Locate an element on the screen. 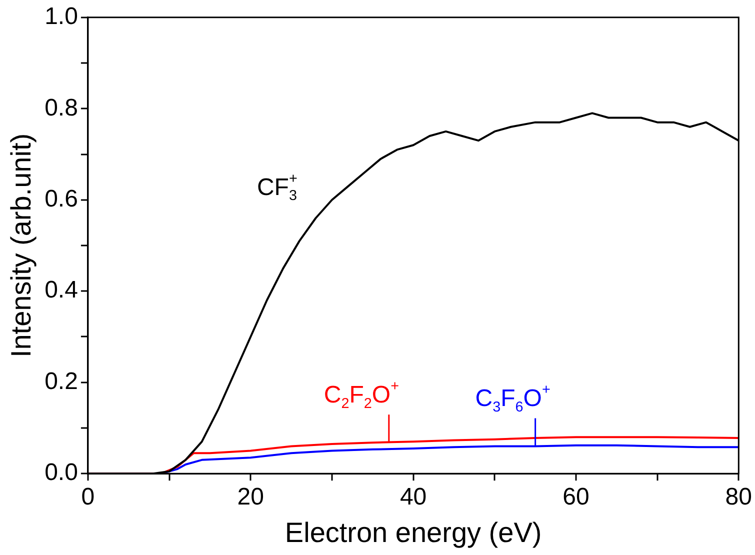 The image size is (755, 555). x-tick-label: 20 is located at coordinates (250, 497).